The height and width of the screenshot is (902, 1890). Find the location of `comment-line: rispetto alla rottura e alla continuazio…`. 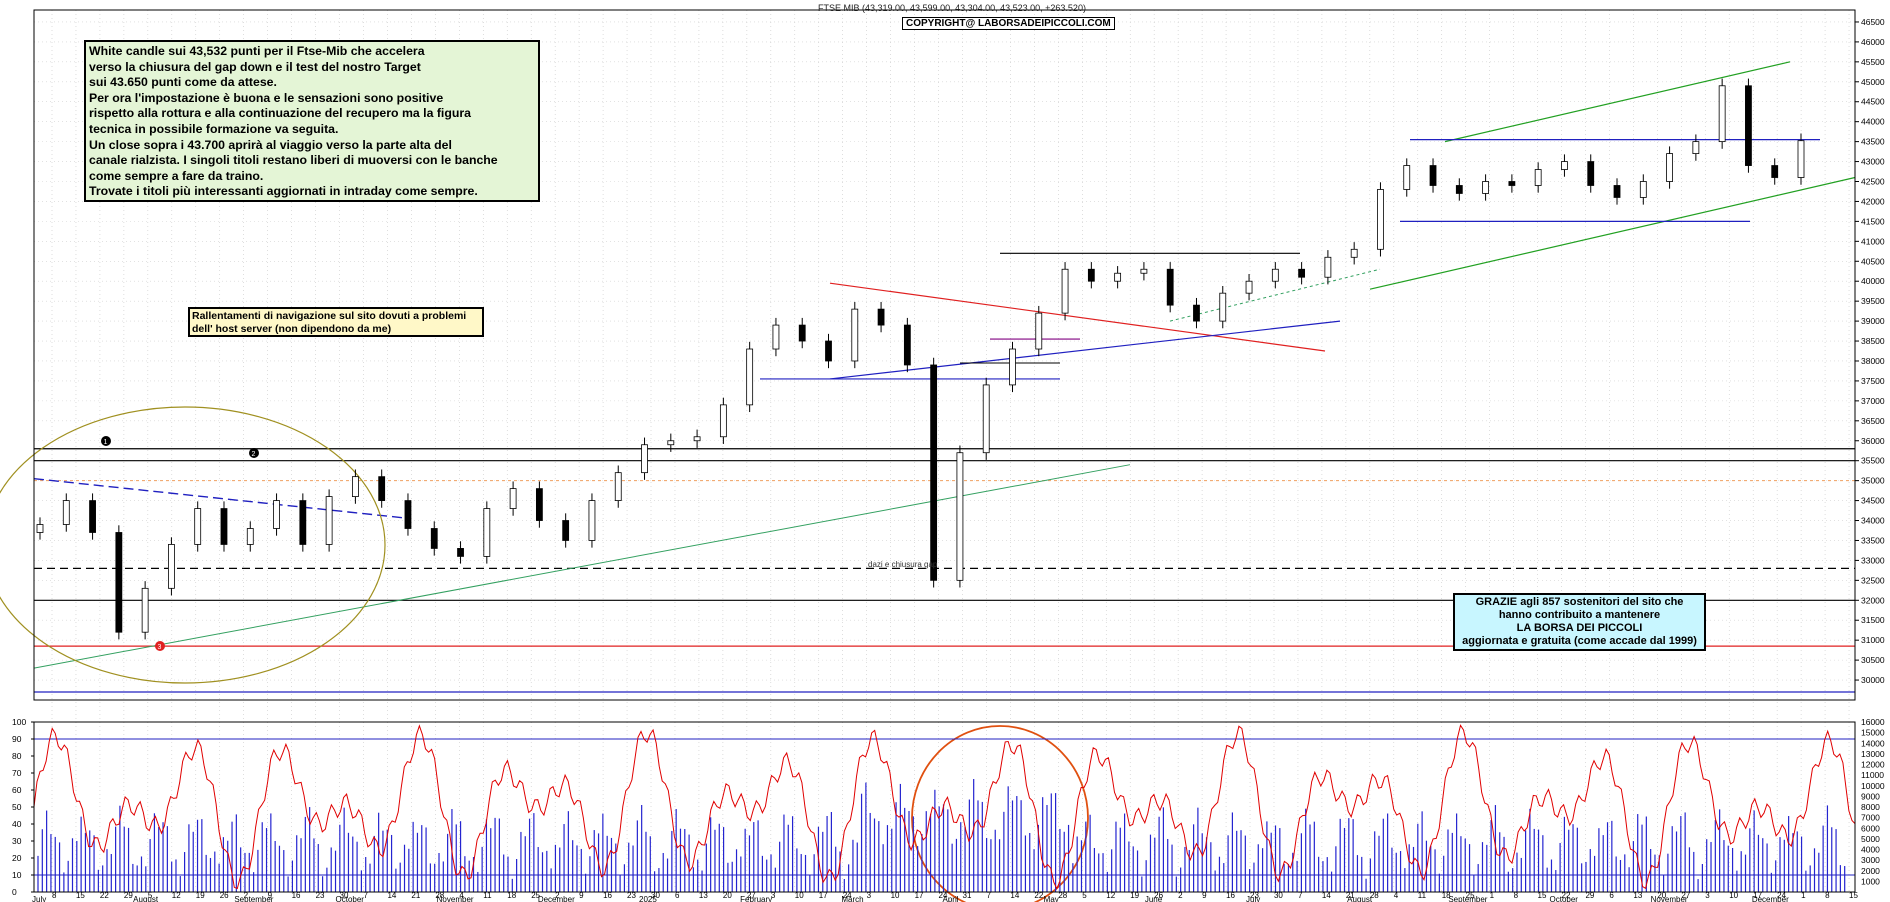

comment-line: rispetto alla rottura e alla continuazio… is located at coordinates (280, 113).